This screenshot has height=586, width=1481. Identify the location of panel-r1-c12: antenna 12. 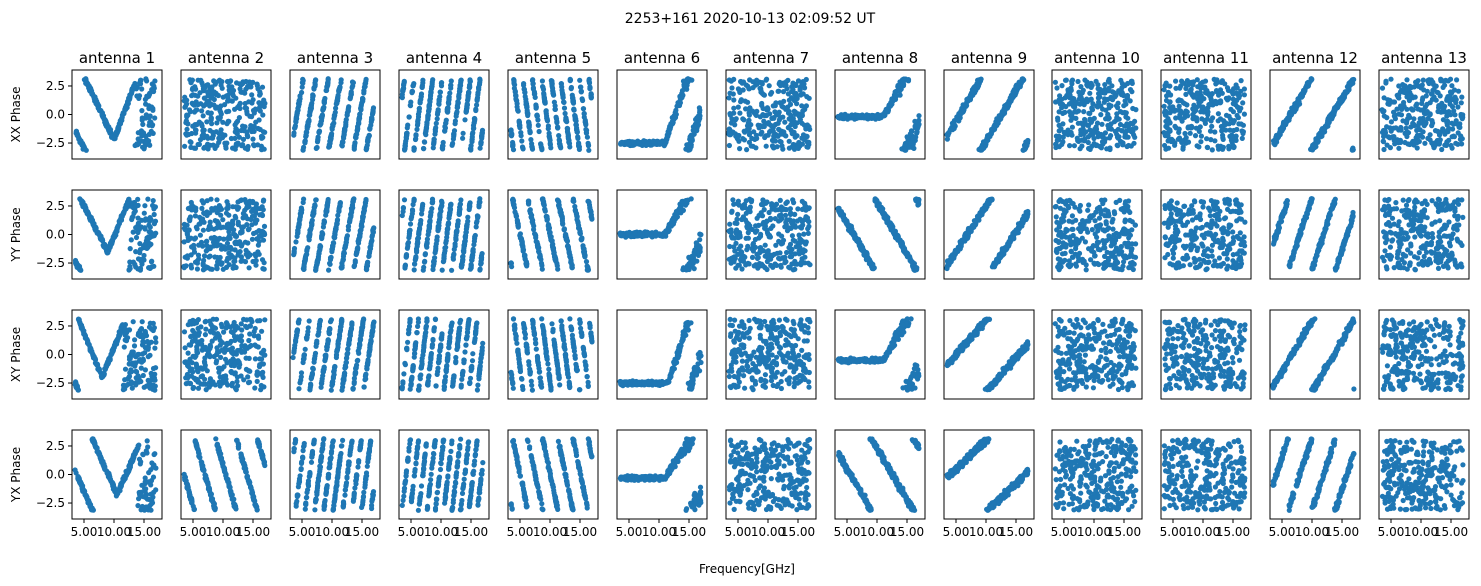
(1315, 104).